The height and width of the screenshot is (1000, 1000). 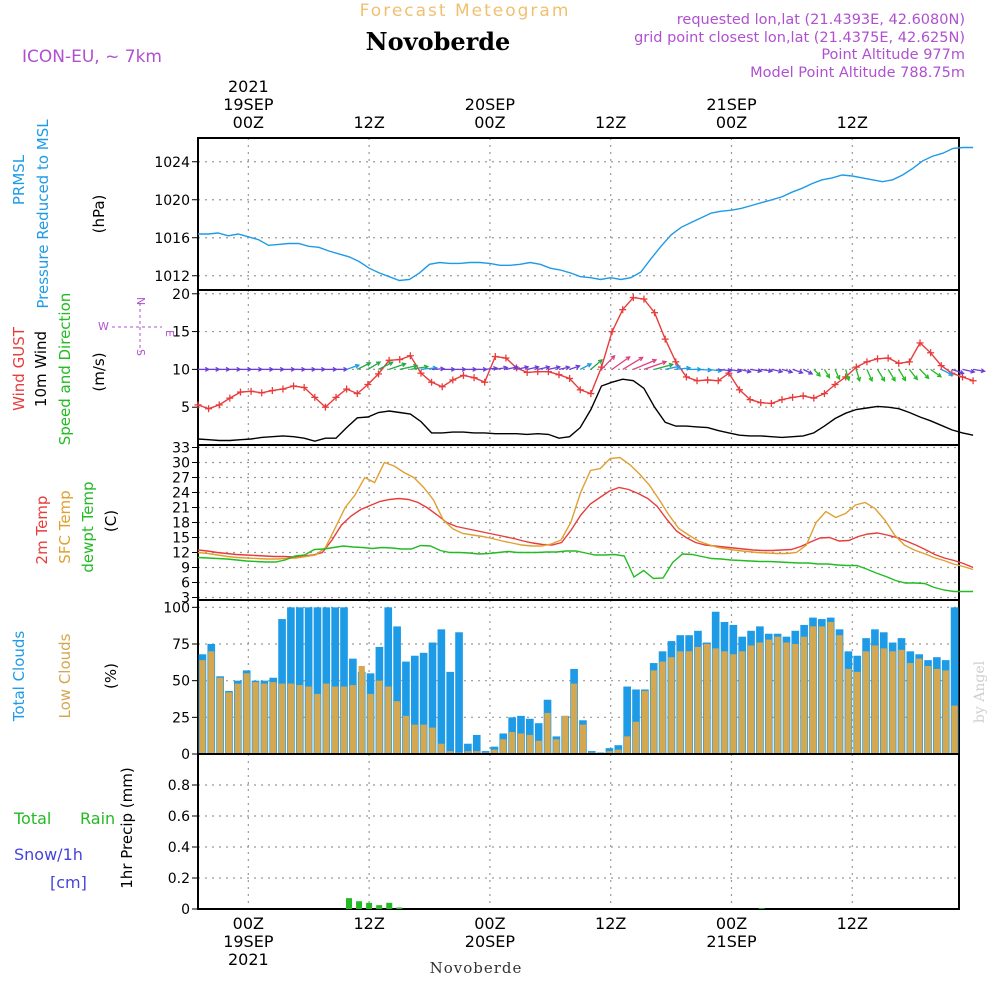 I want to click on clouds-panel: 0 25 50 75 100, so click(x=561, y=681).